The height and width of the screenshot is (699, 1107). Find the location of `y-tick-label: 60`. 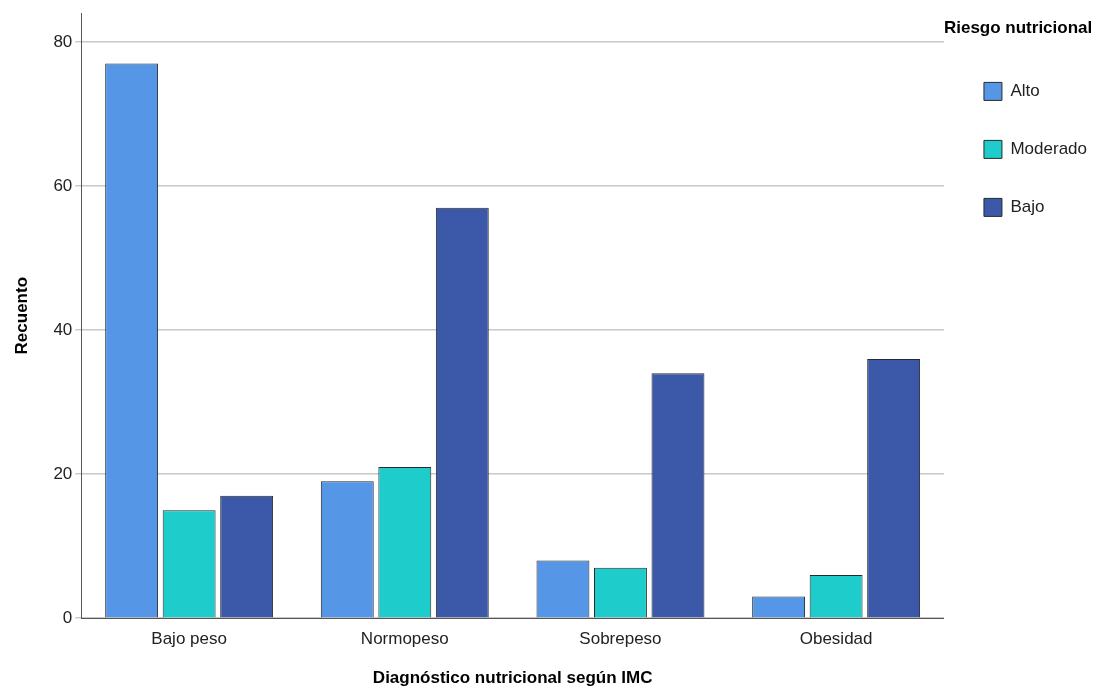

y-tick-label: 60 is located at coordinates (63, 185).